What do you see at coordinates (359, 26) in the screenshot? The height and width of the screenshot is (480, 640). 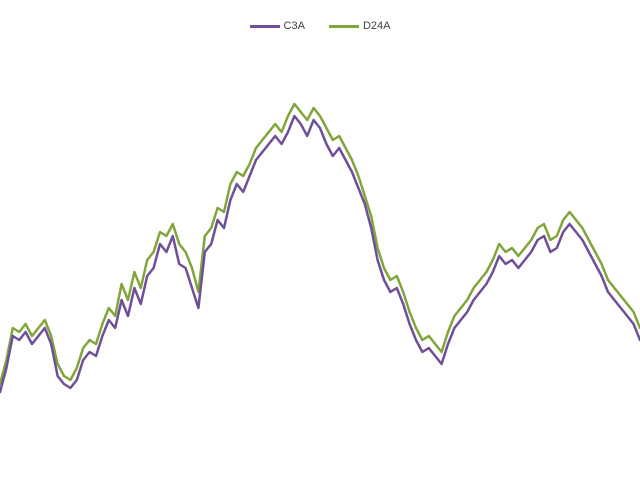 I see `legend-item-d24a: D24A` at bounding box center [359, 26].